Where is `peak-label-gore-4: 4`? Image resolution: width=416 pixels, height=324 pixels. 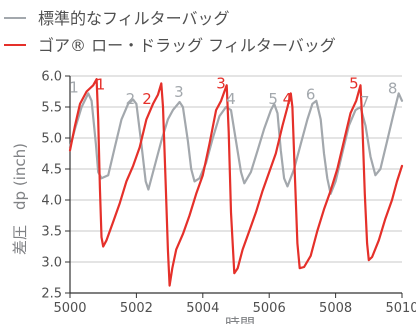
peak-label-gore-4: 4 is located at coordinates (288, 99).